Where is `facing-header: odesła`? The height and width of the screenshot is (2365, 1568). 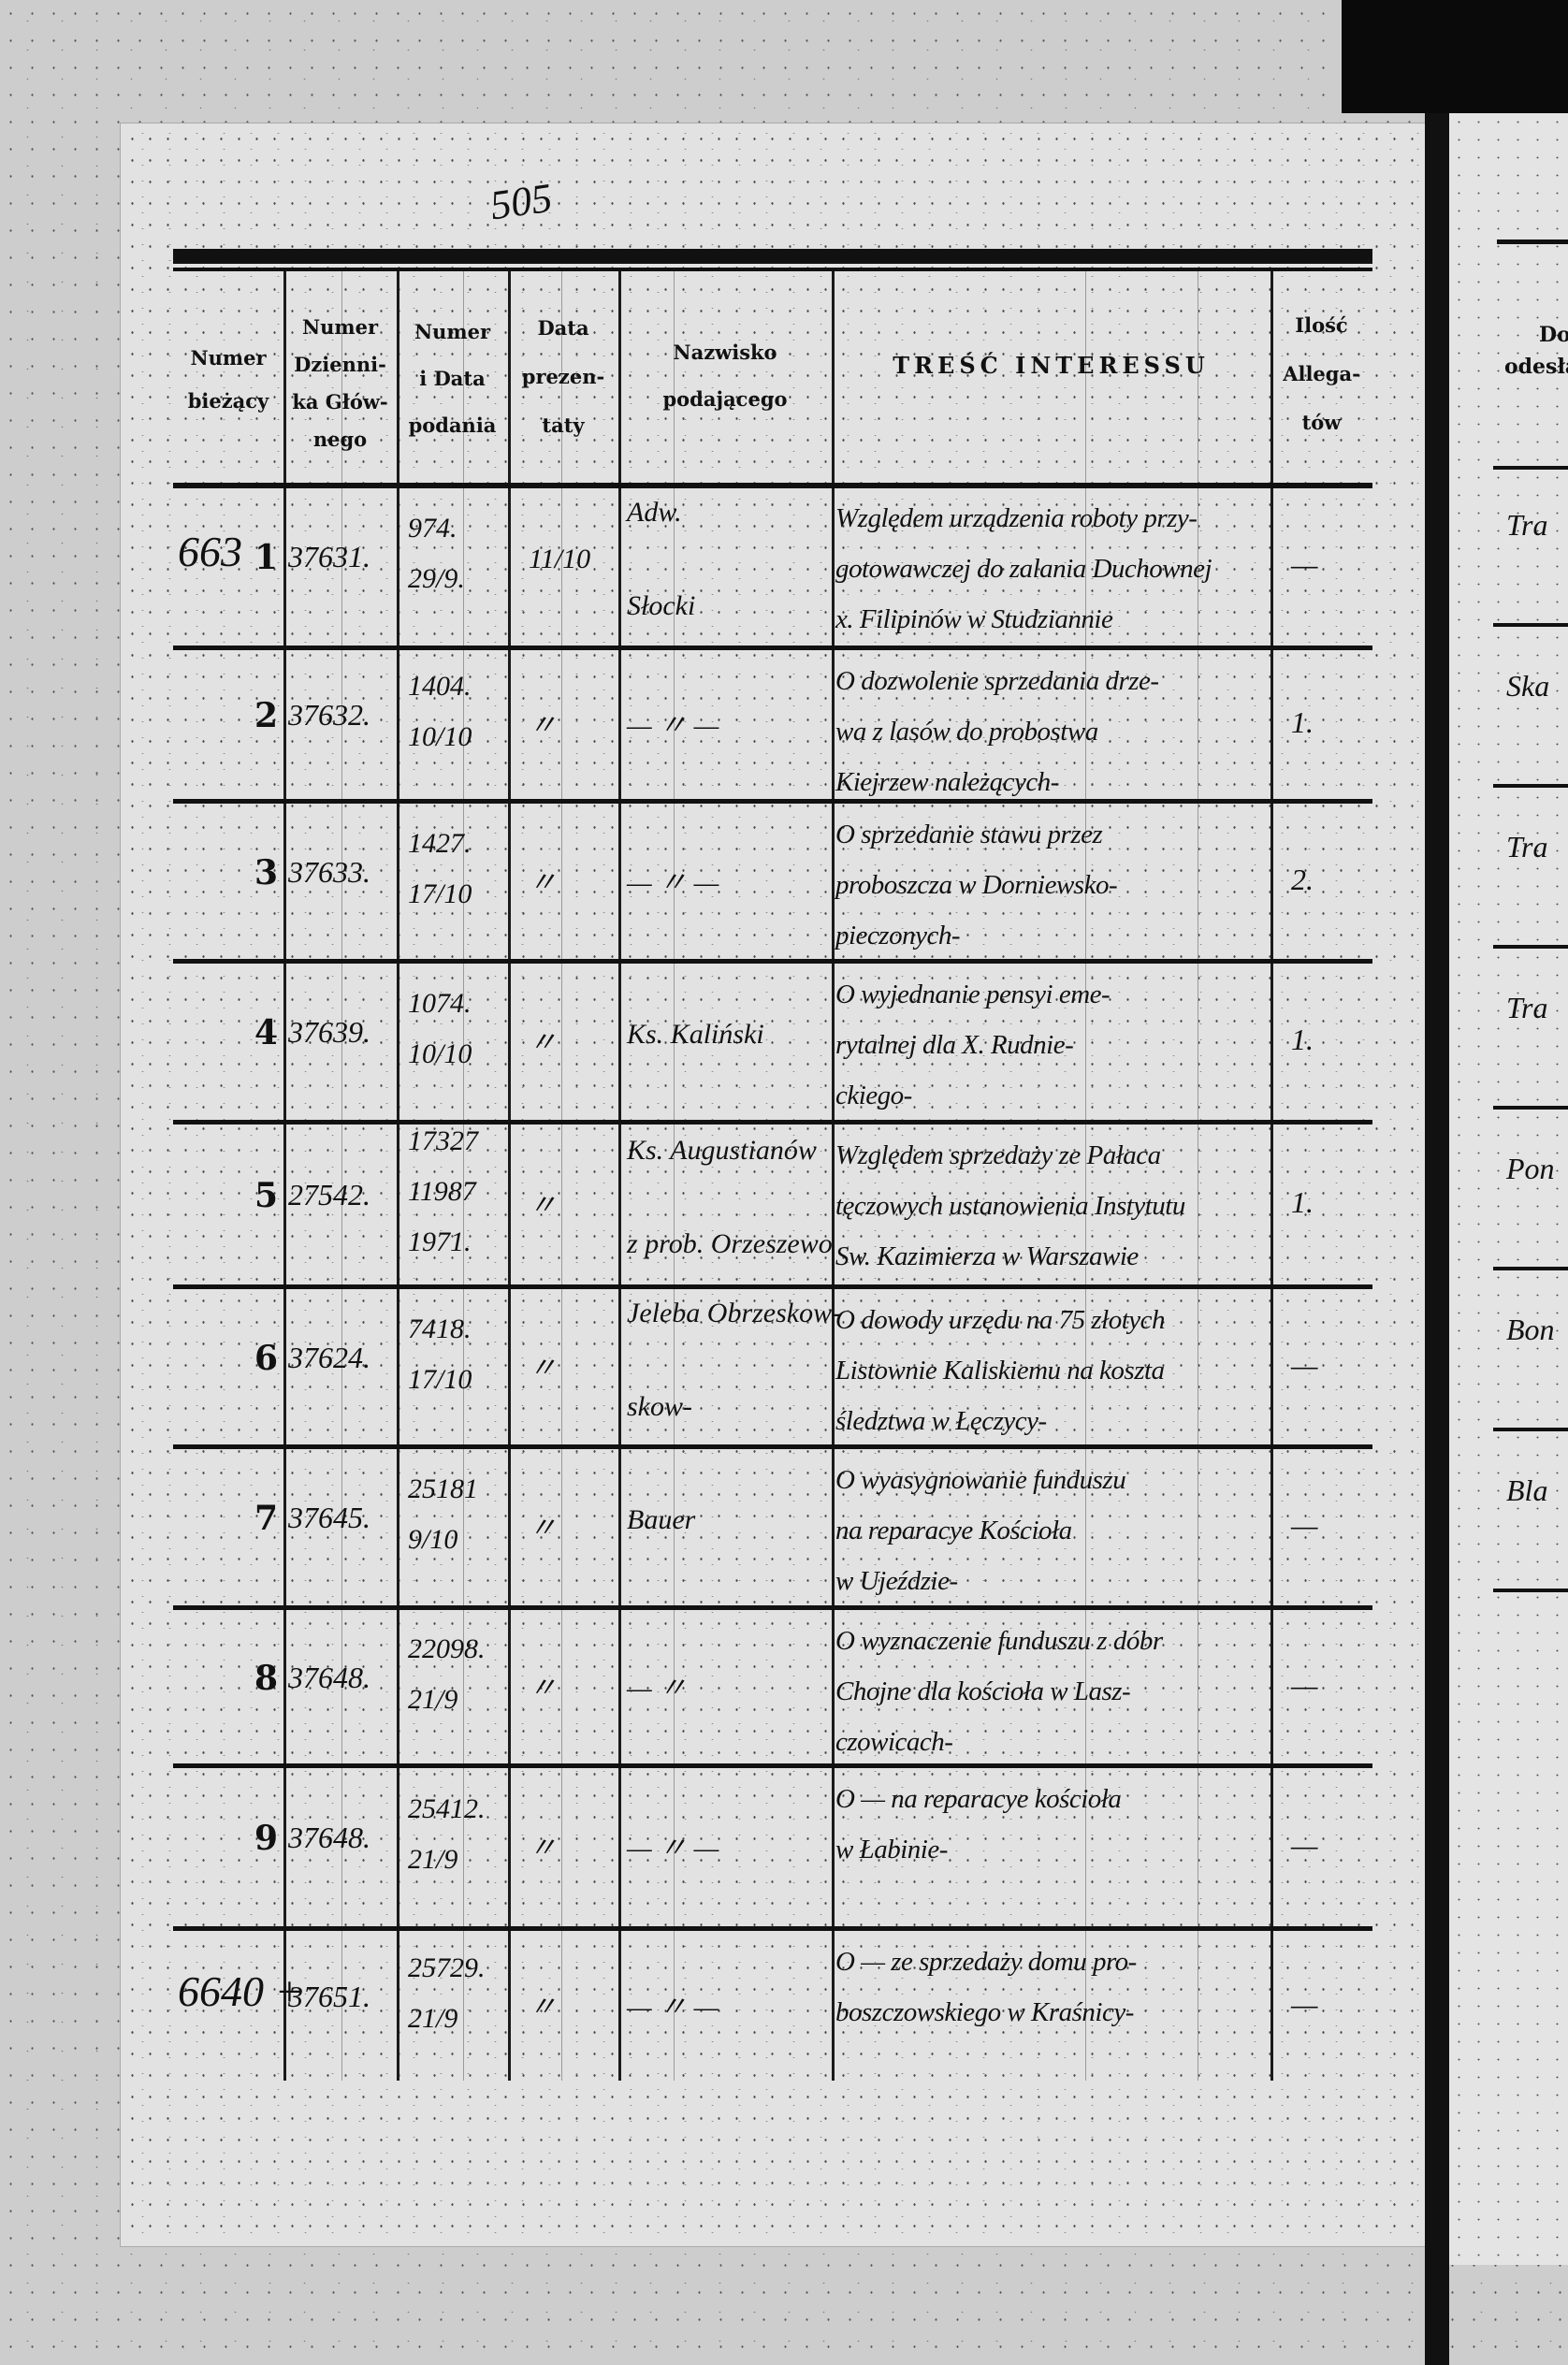
facing-header: odesła is located at coordinates (1536, 367).